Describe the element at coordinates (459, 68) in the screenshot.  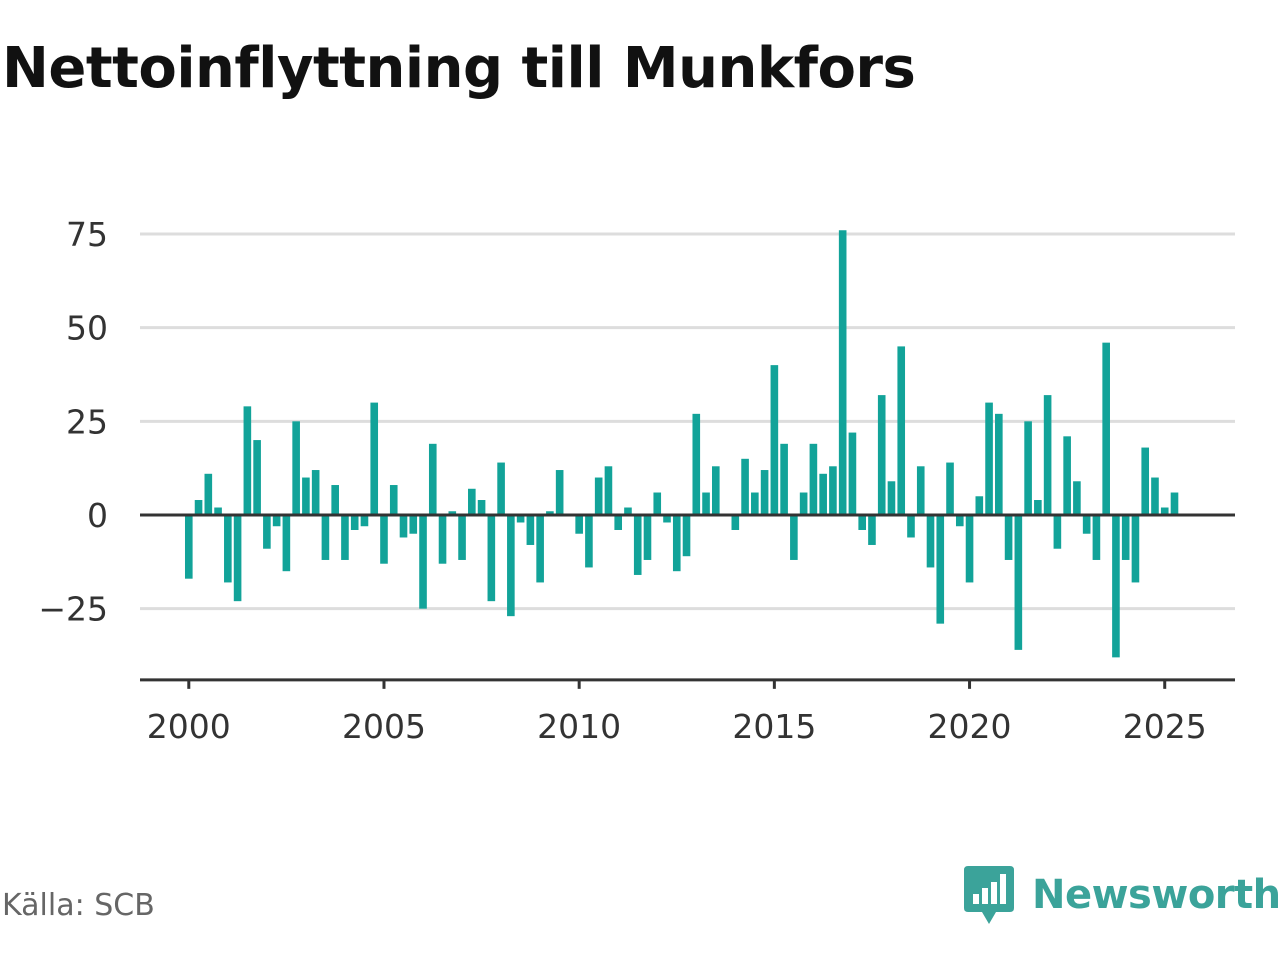
I see `chart-title: Nettoinflyttning till Munkfors` at that location.